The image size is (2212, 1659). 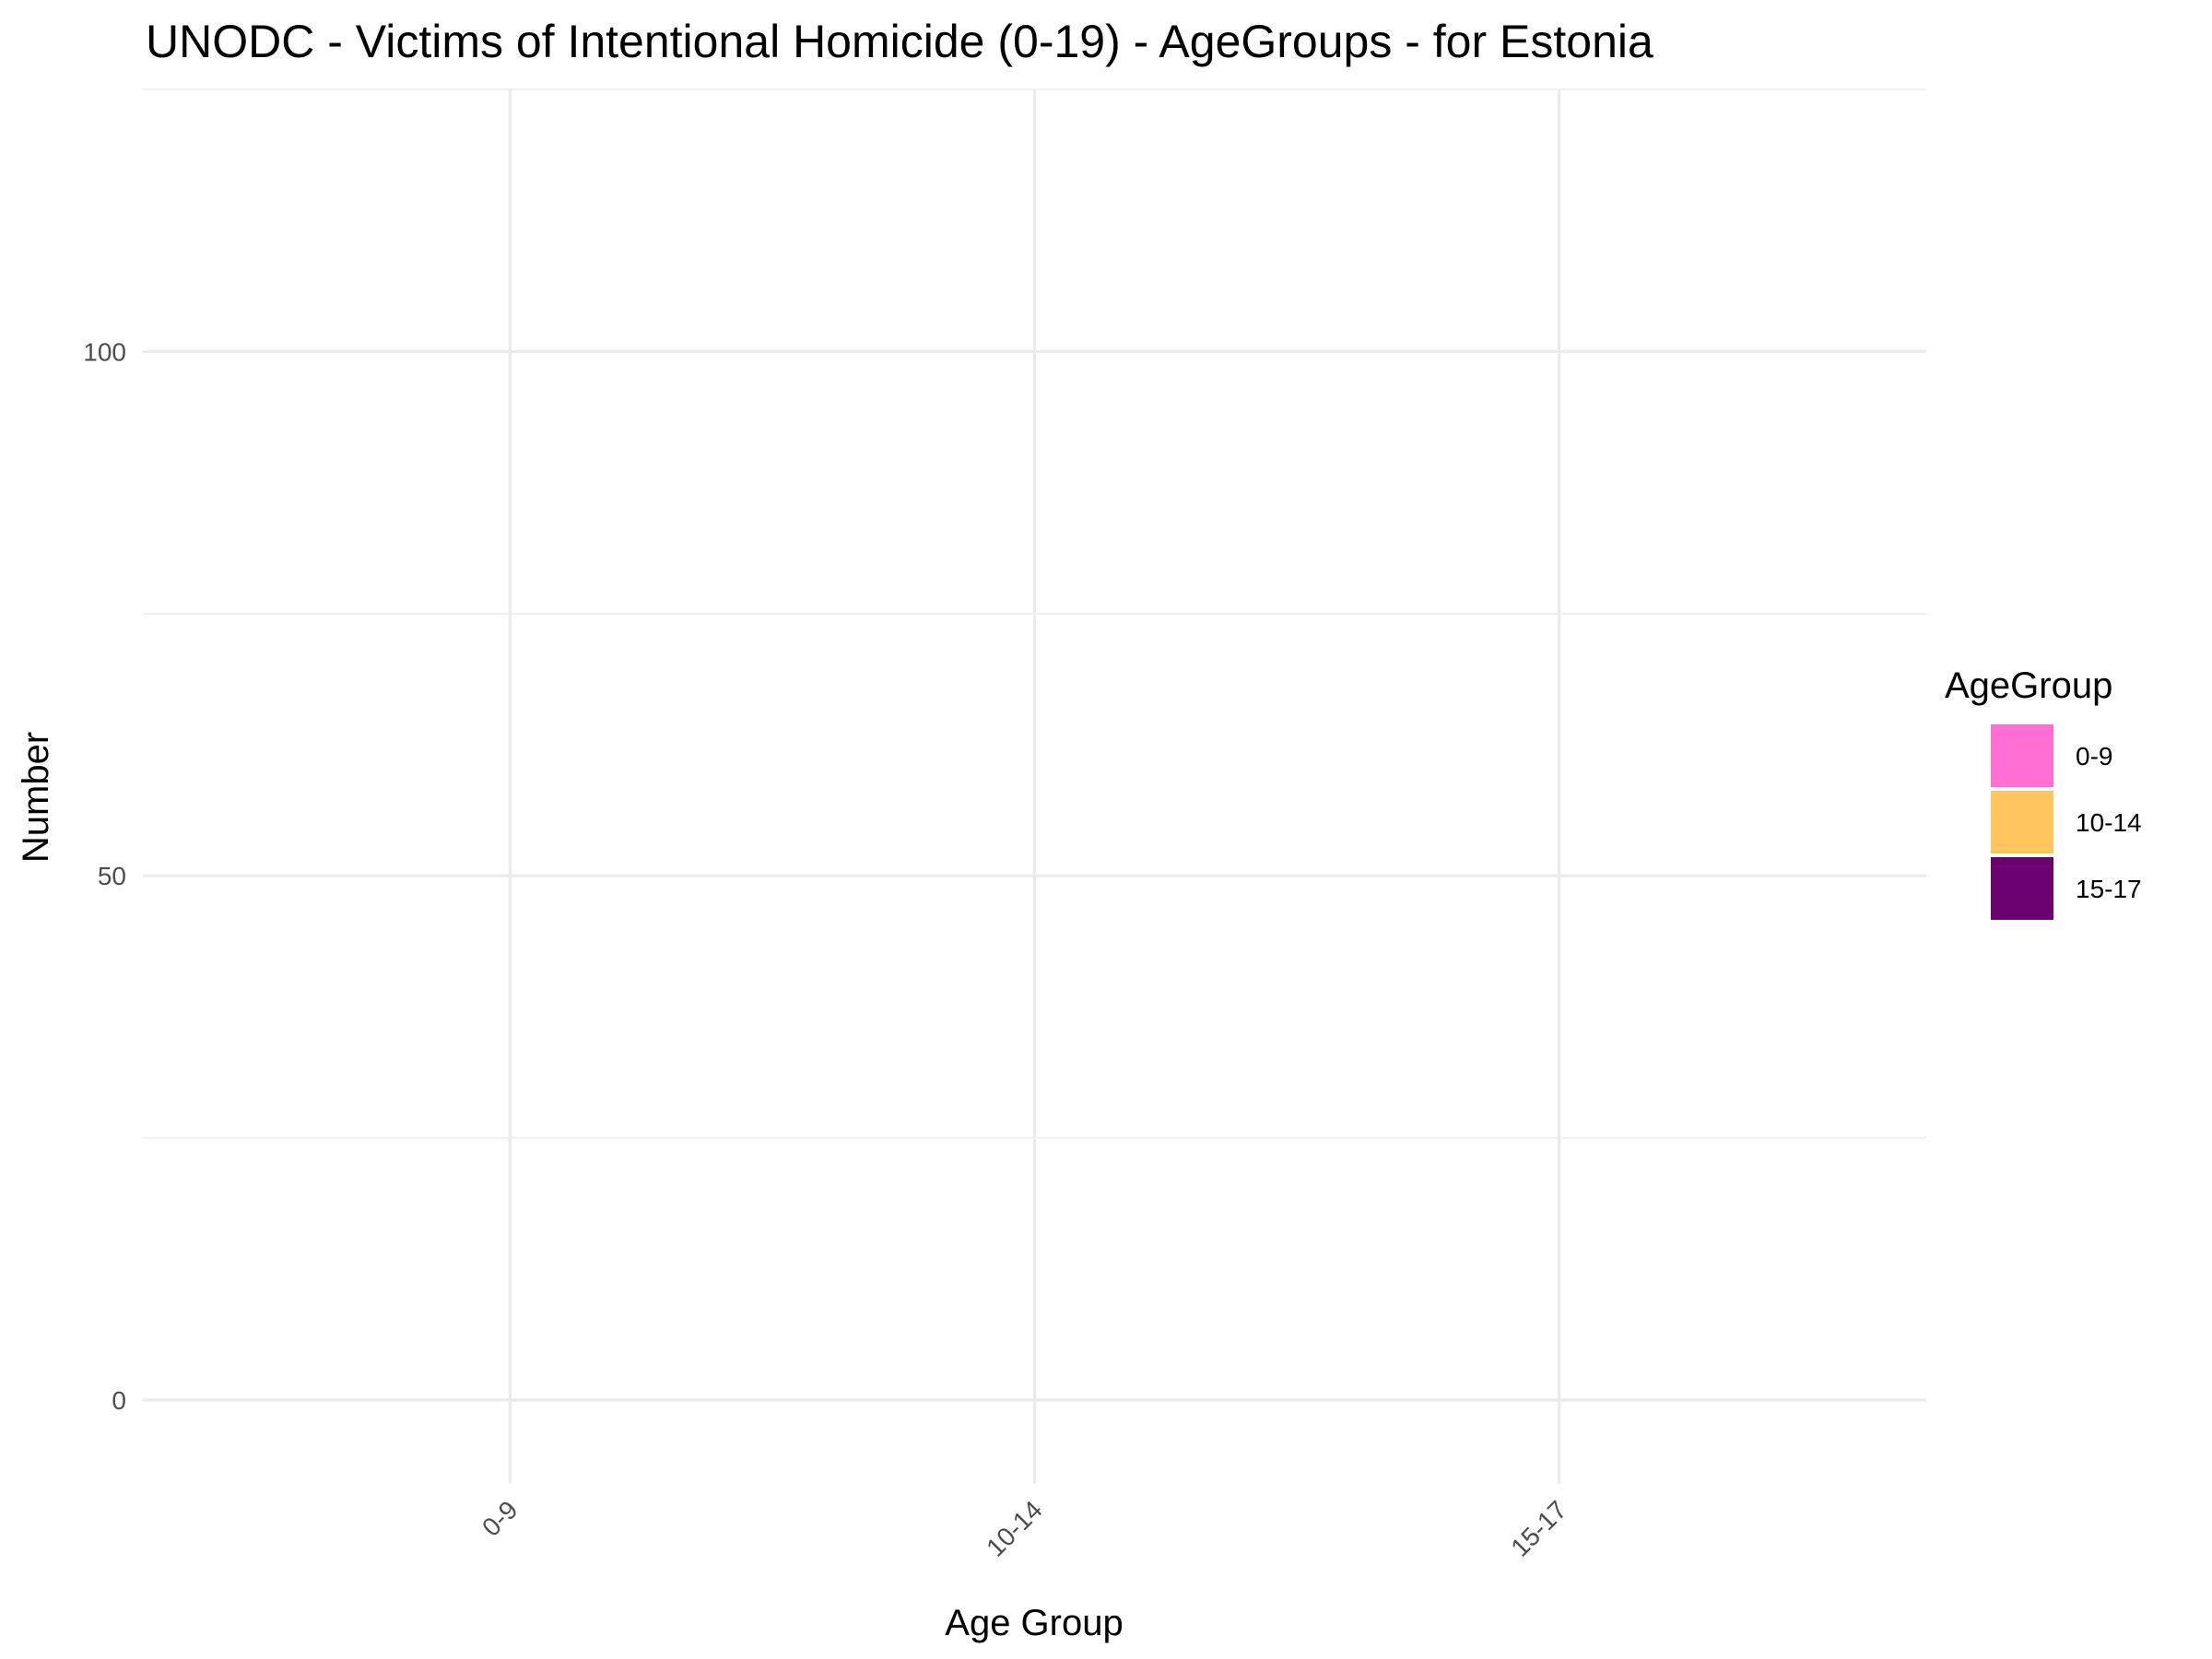 I want to click on y-tick-label: 100, so click(x=104, y=351).